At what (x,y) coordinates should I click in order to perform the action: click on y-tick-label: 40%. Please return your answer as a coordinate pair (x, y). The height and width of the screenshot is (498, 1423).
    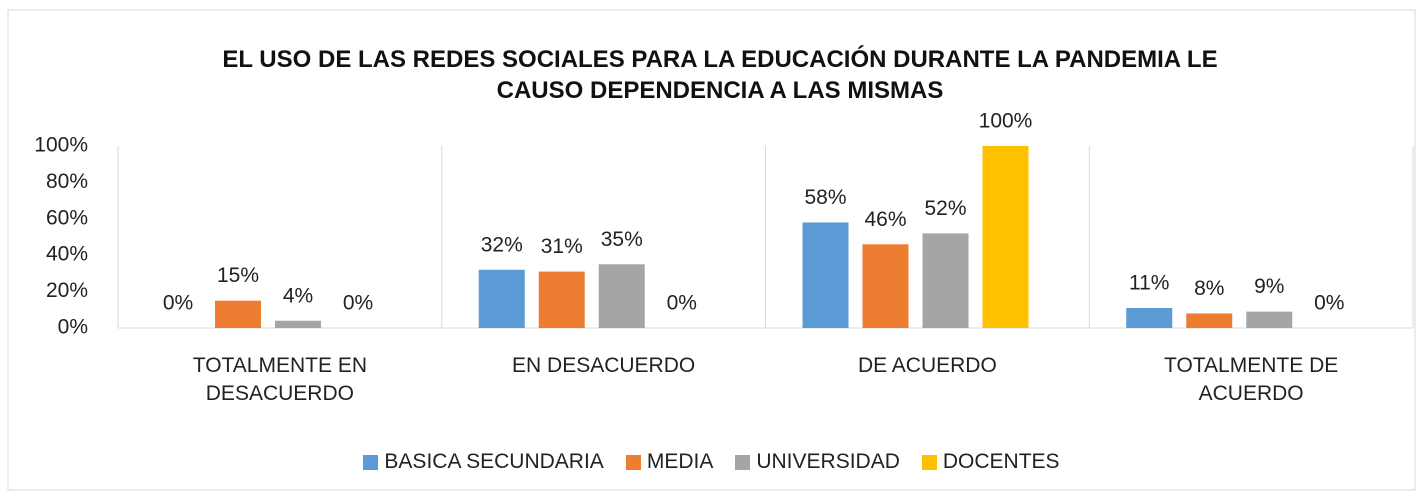
    Looking at the image, I should click on (67, 254).